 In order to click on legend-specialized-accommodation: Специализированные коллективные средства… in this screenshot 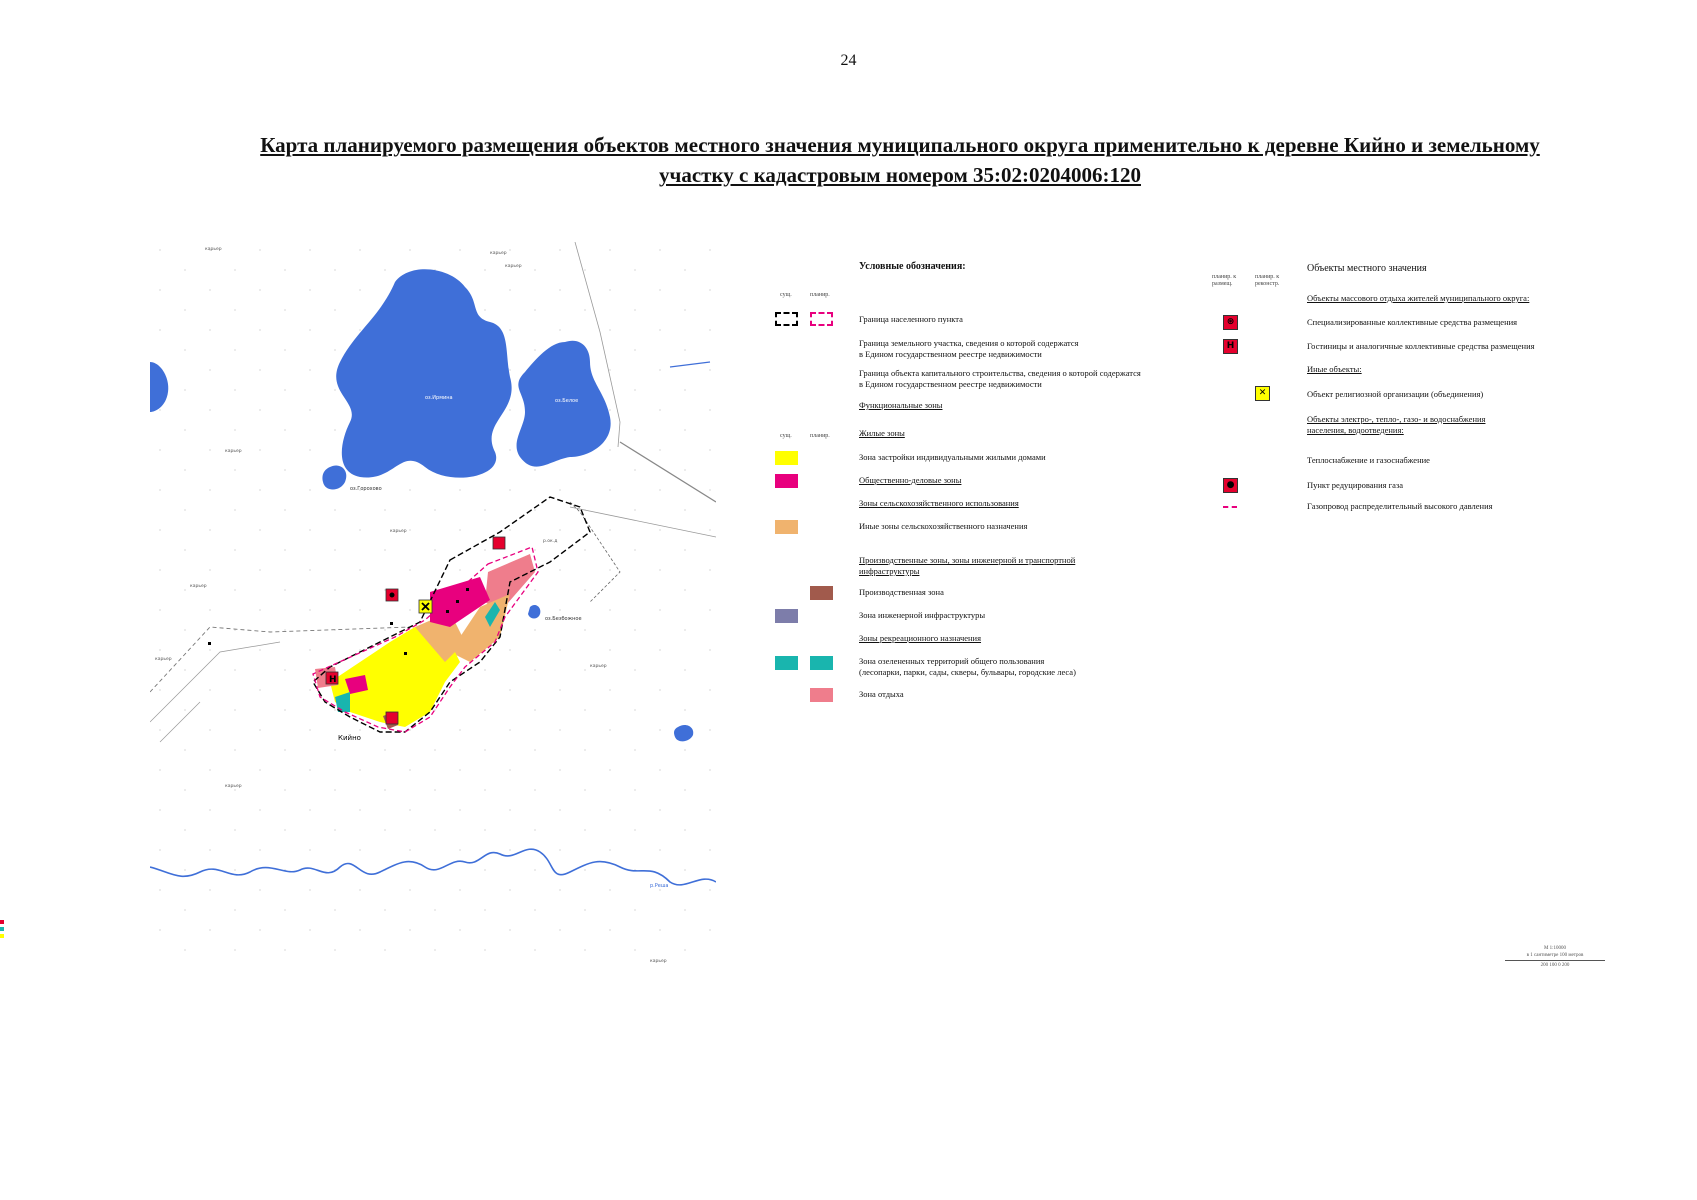, I will do `click(1412, 322)`.